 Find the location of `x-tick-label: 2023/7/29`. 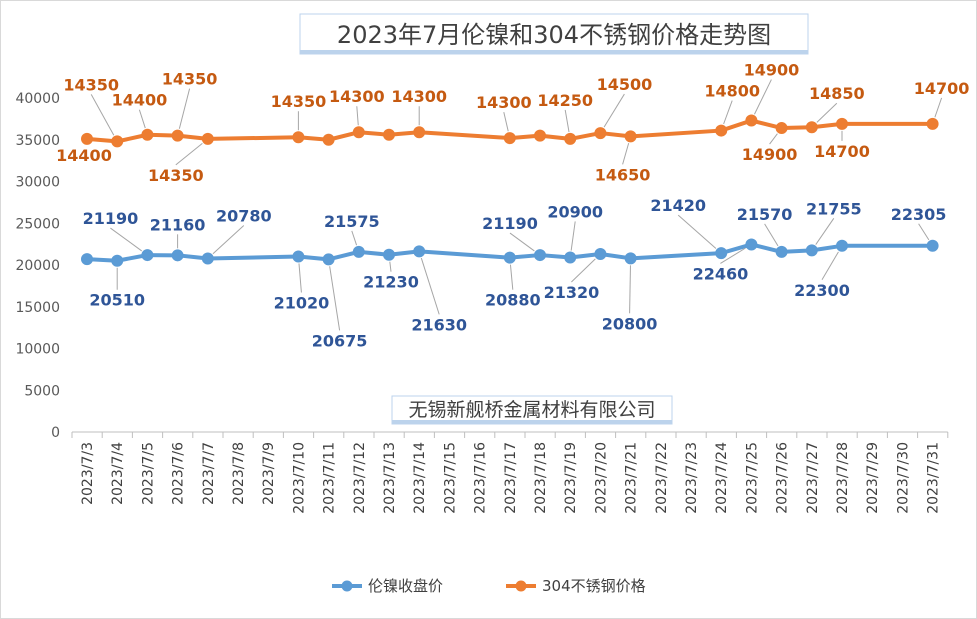

x-tick-label: 2023/7/29 is located at coordinates (873, 478).